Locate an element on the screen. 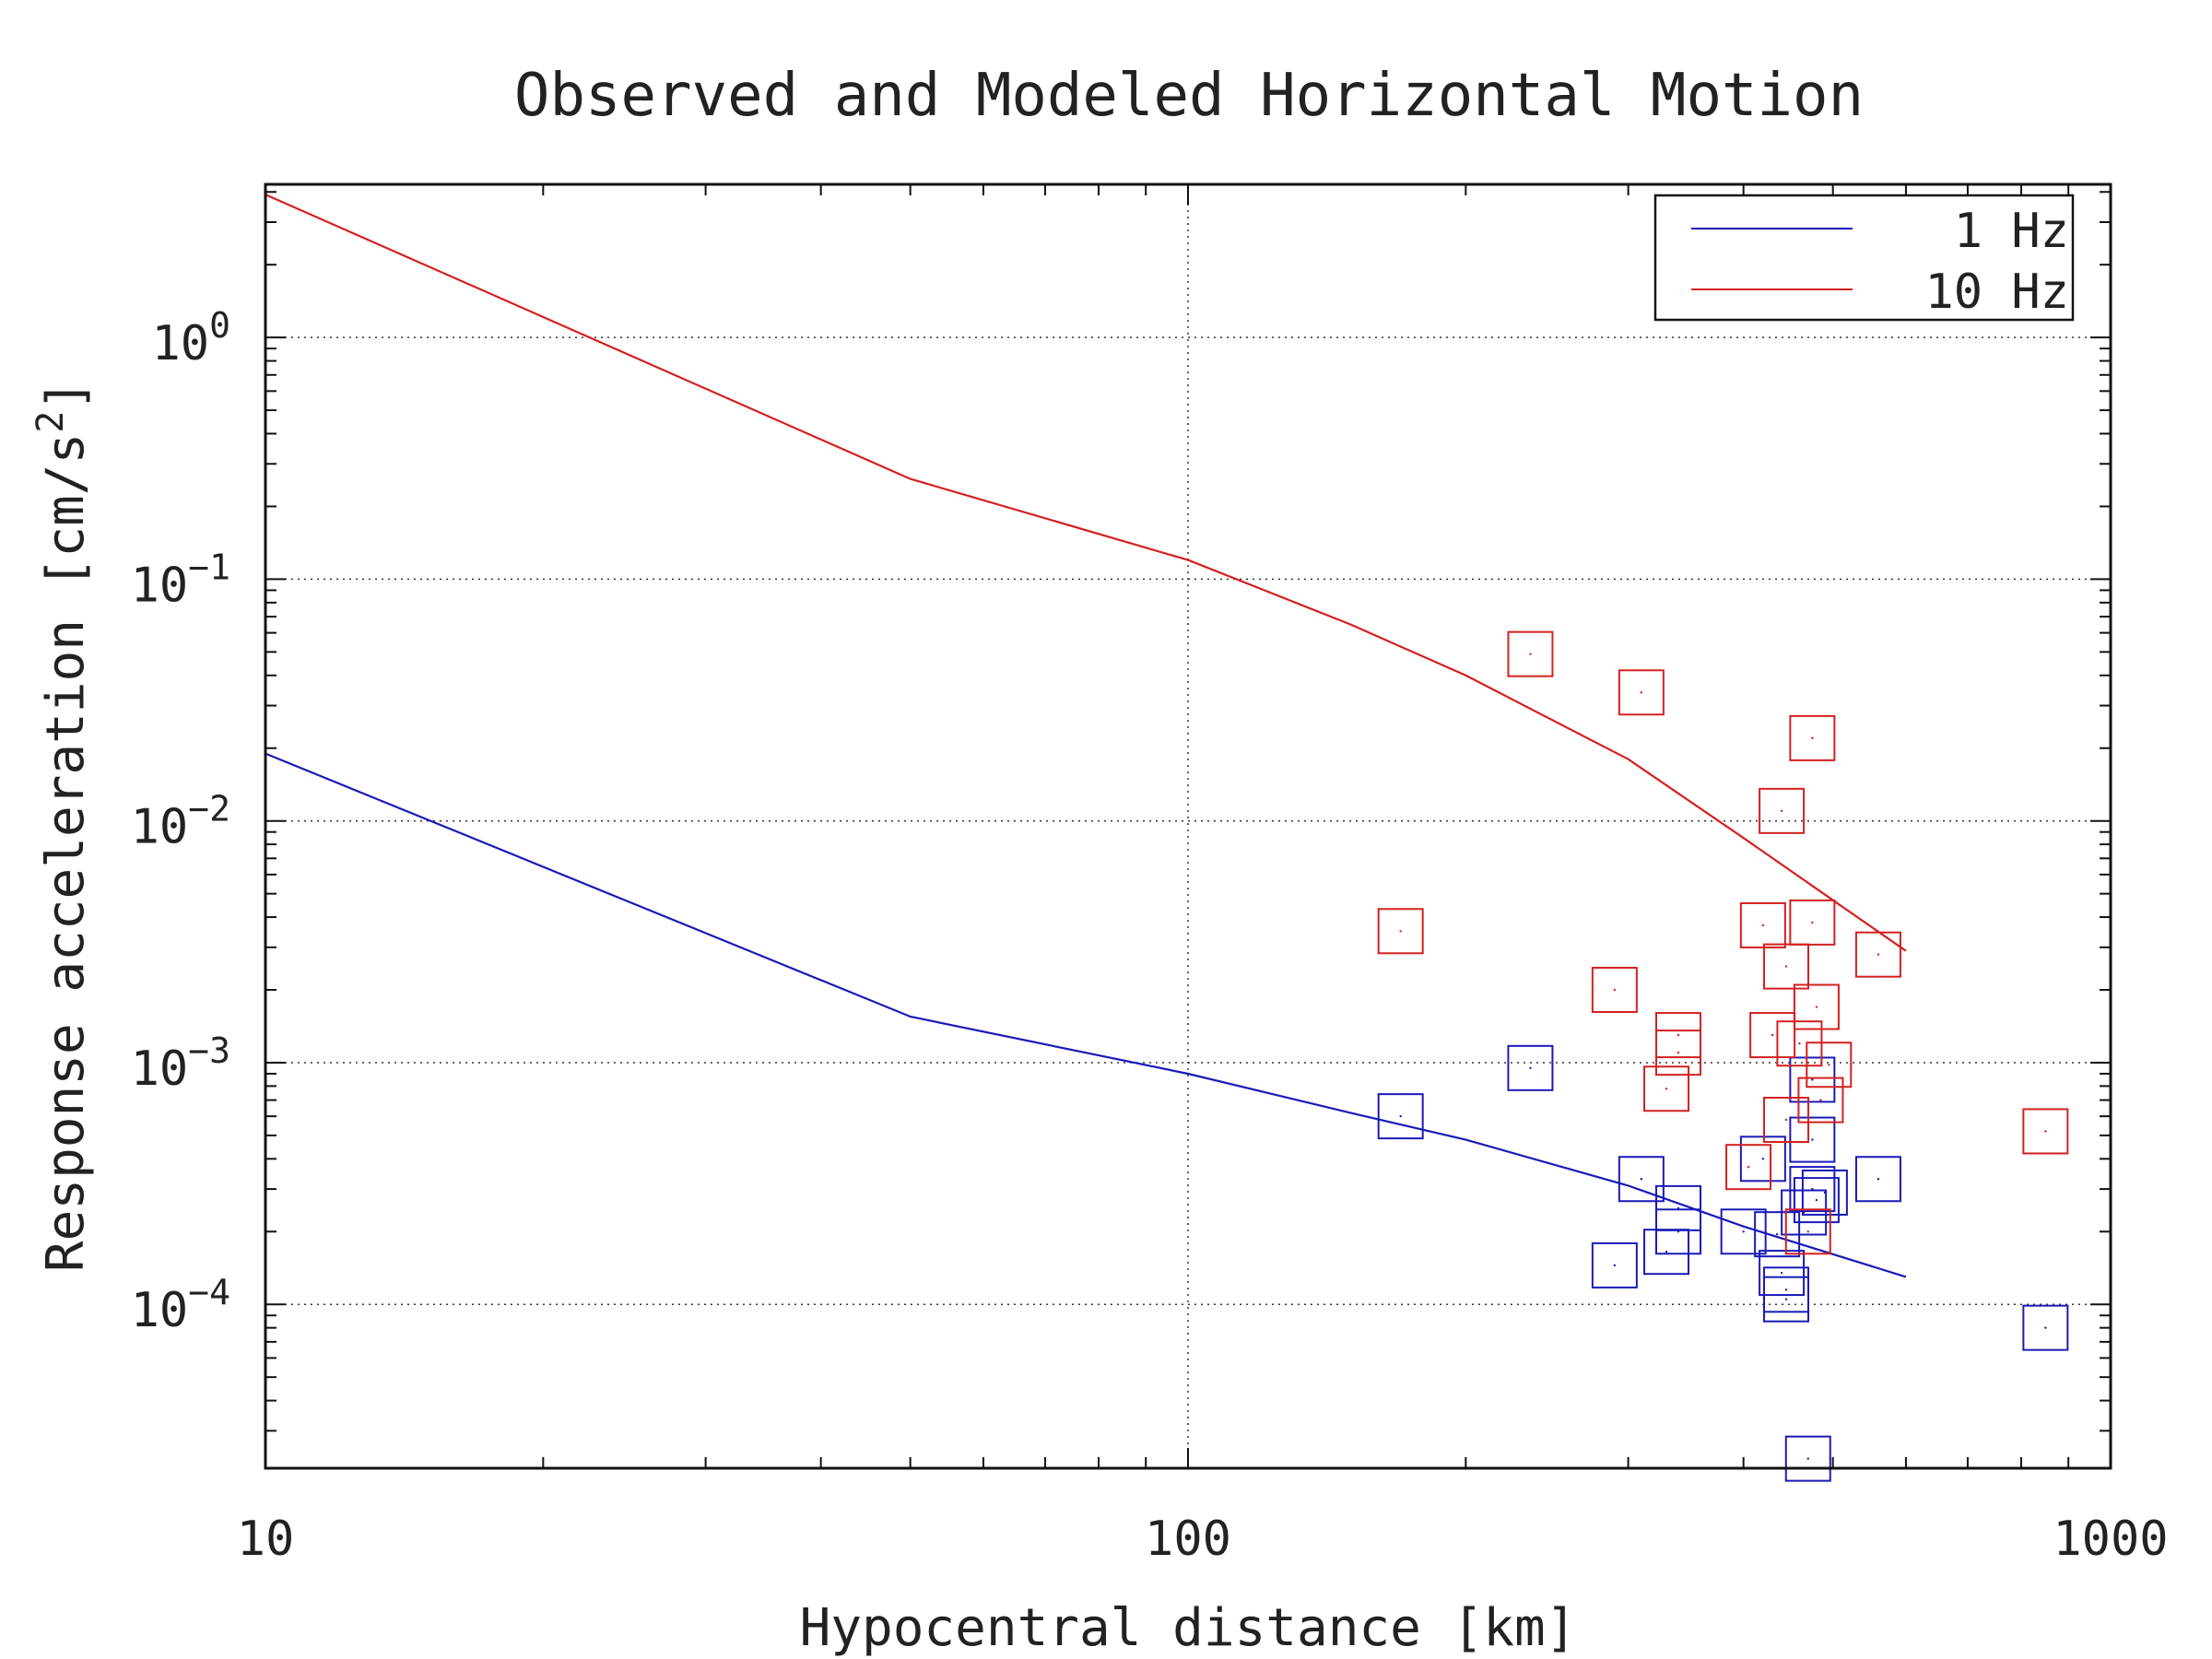  y-tick-label-exponent: −3 is located at coordinates (209, 1050).